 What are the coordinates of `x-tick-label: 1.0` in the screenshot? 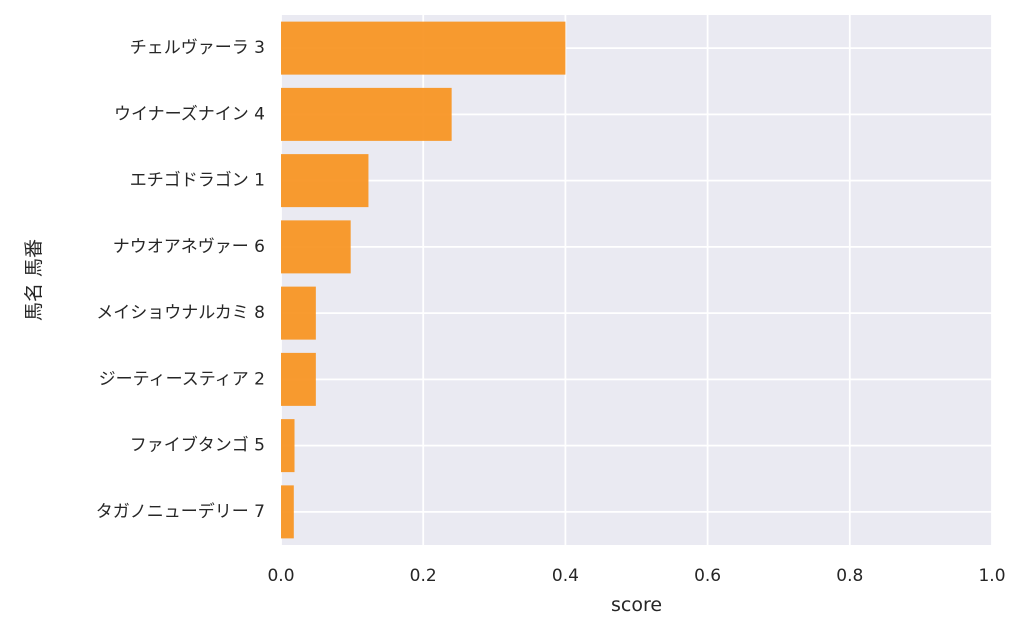 It's located at (991, 576).